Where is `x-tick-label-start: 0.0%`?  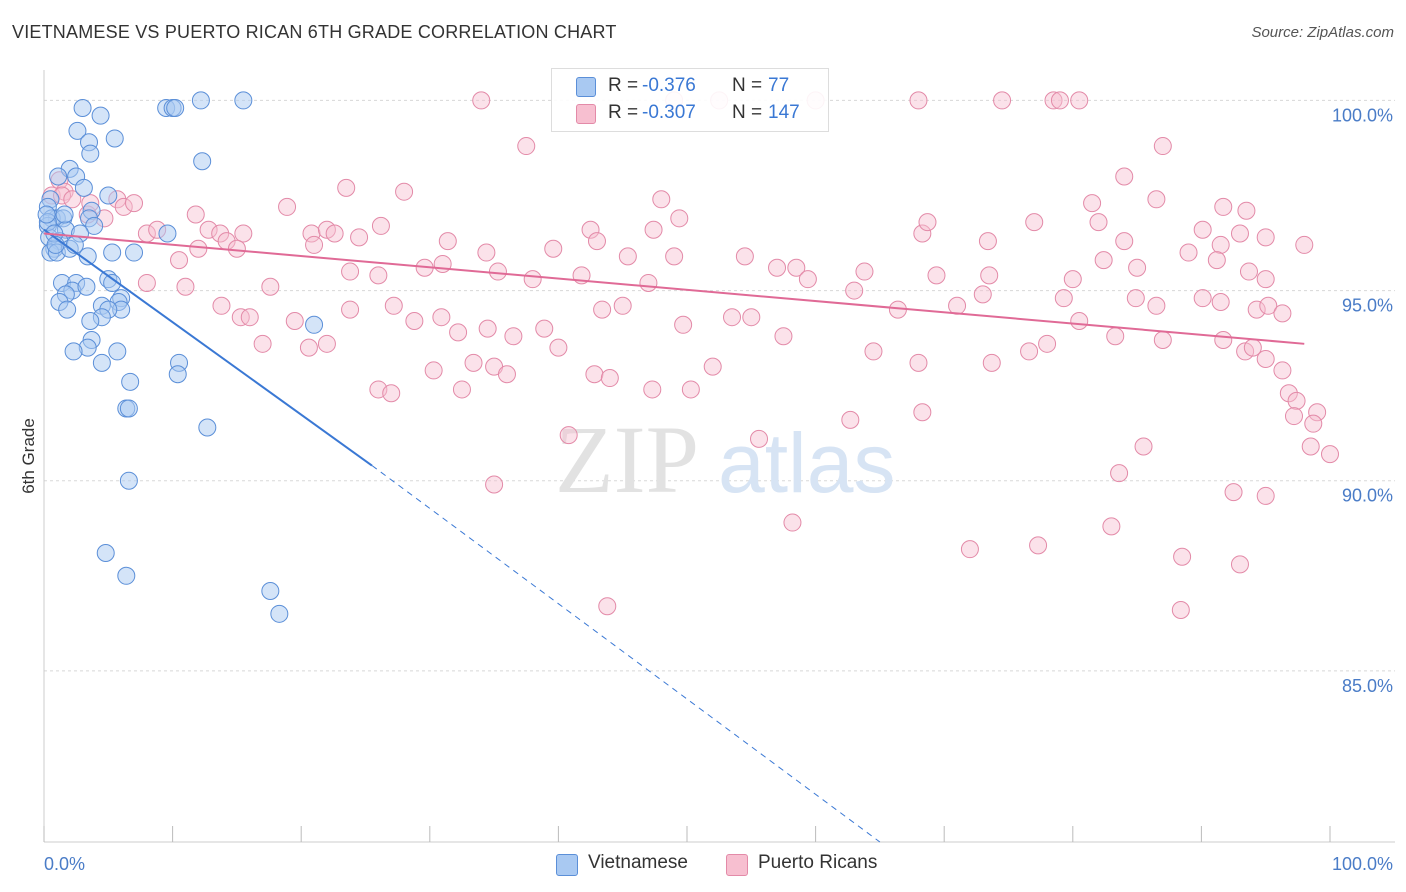
x-tick-label-start: 0.0% is located at coordinates (64, 864).